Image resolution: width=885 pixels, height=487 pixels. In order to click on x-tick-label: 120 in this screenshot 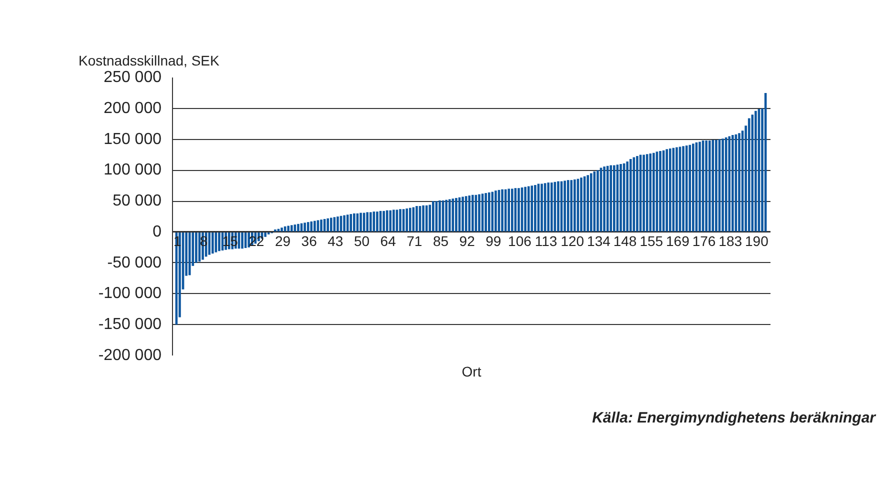, I will do `click(572, 240)`.